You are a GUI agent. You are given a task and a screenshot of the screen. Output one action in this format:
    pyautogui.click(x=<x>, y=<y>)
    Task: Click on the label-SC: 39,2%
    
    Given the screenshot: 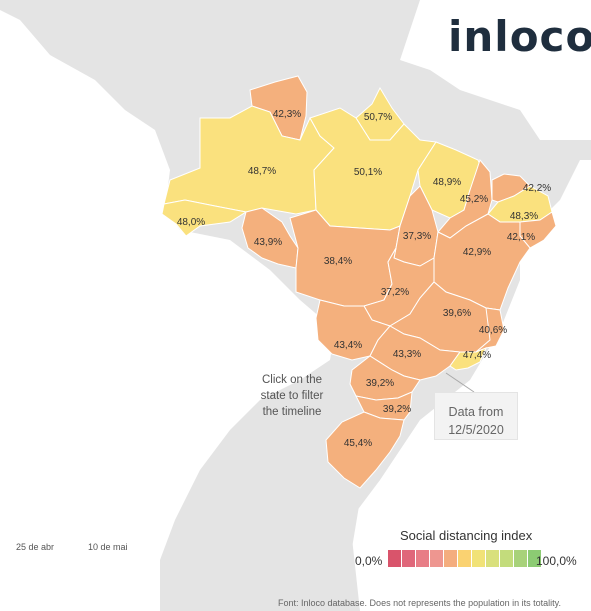 What is the action you would take?
    pyautogui.click(x=397, y=409)
    